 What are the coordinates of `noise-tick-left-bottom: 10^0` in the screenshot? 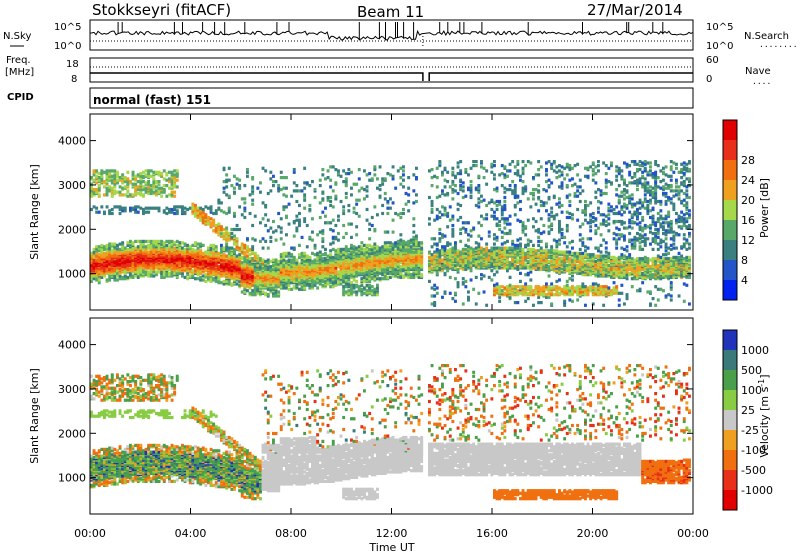 It's located at (67, 46).